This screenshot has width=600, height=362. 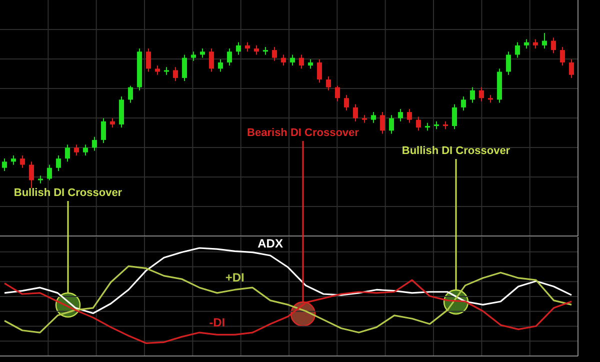 I want to click on series-label: ADX, so click(x=270, y=243).